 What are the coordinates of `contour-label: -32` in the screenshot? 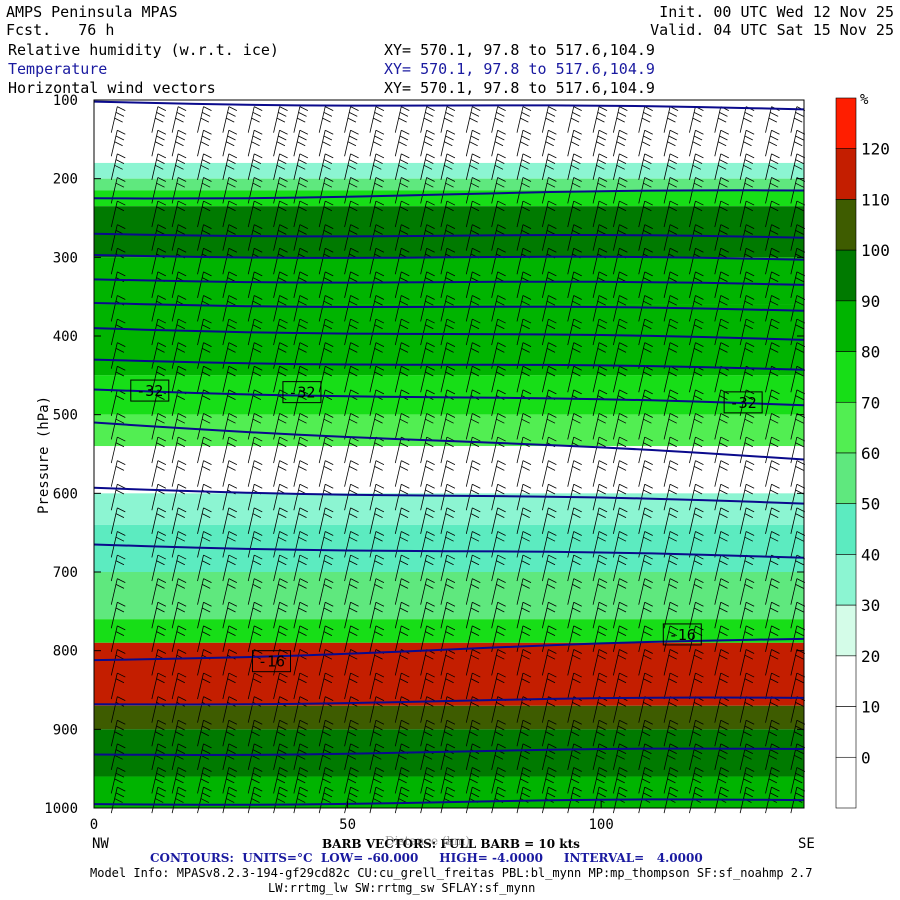 It's located at (302, 392).